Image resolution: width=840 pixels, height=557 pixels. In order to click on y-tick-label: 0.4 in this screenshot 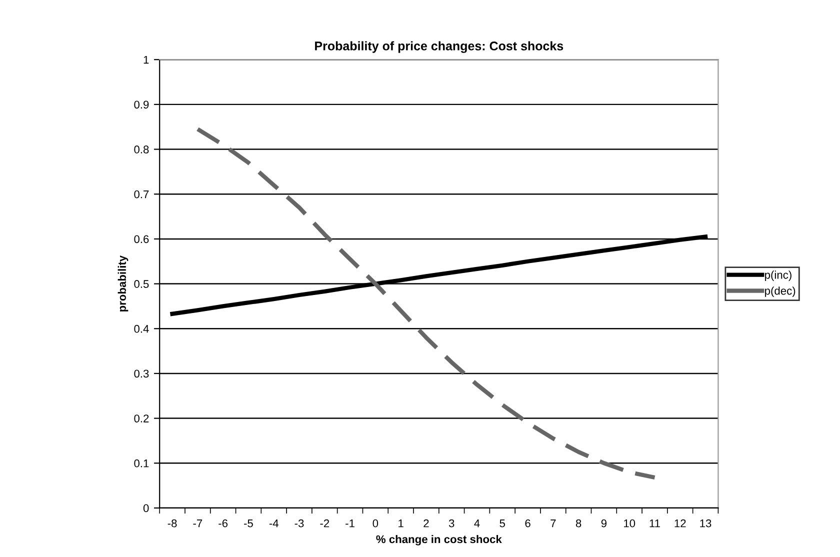, I will do `click(141, 328)`.